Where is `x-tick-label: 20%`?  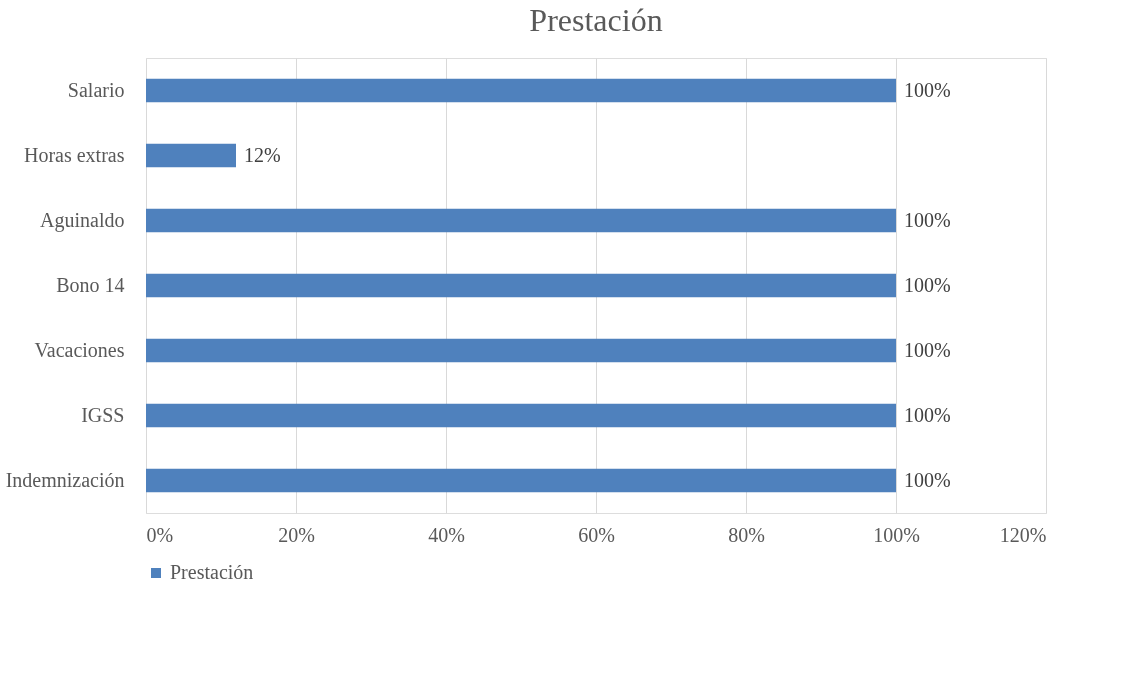 x-tick-label: 20% is located at coordinates (296, 534).